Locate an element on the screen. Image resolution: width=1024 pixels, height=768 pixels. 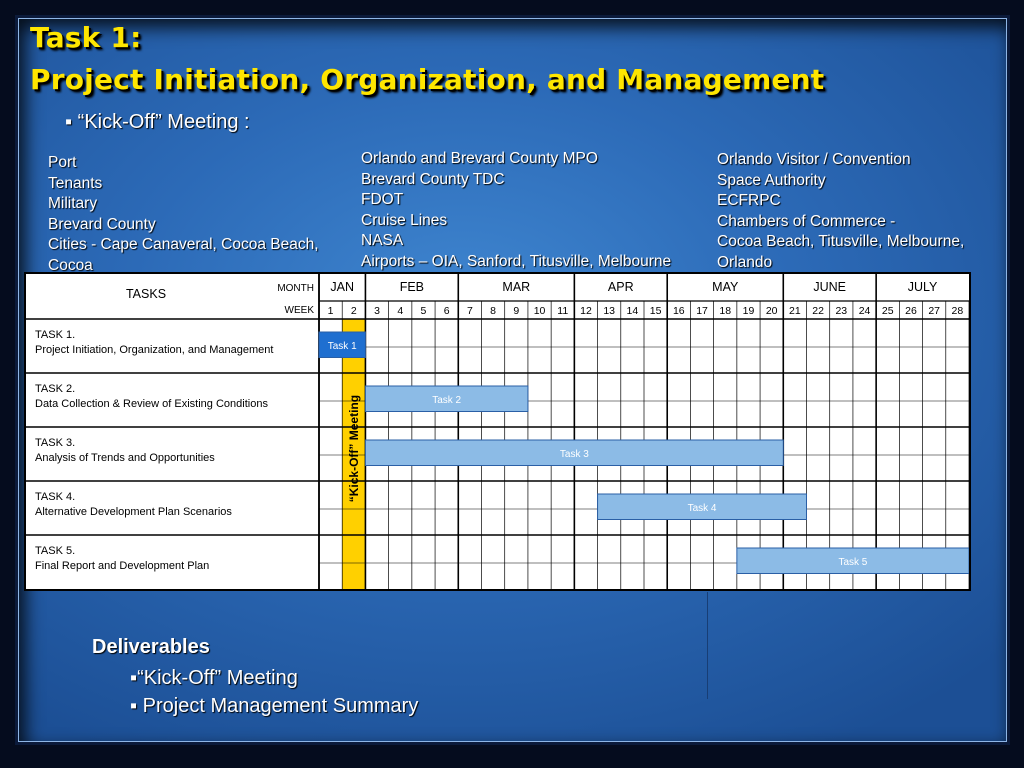
week-number: 14 is located at coordinates (633, 311).